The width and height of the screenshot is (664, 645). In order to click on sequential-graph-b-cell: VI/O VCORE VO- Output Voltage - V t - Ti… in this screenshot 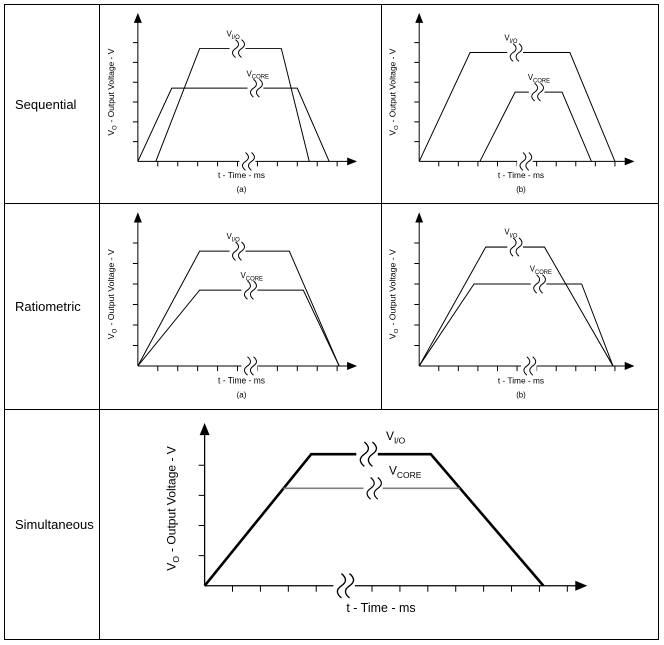, I will do `click(520, 104)`.